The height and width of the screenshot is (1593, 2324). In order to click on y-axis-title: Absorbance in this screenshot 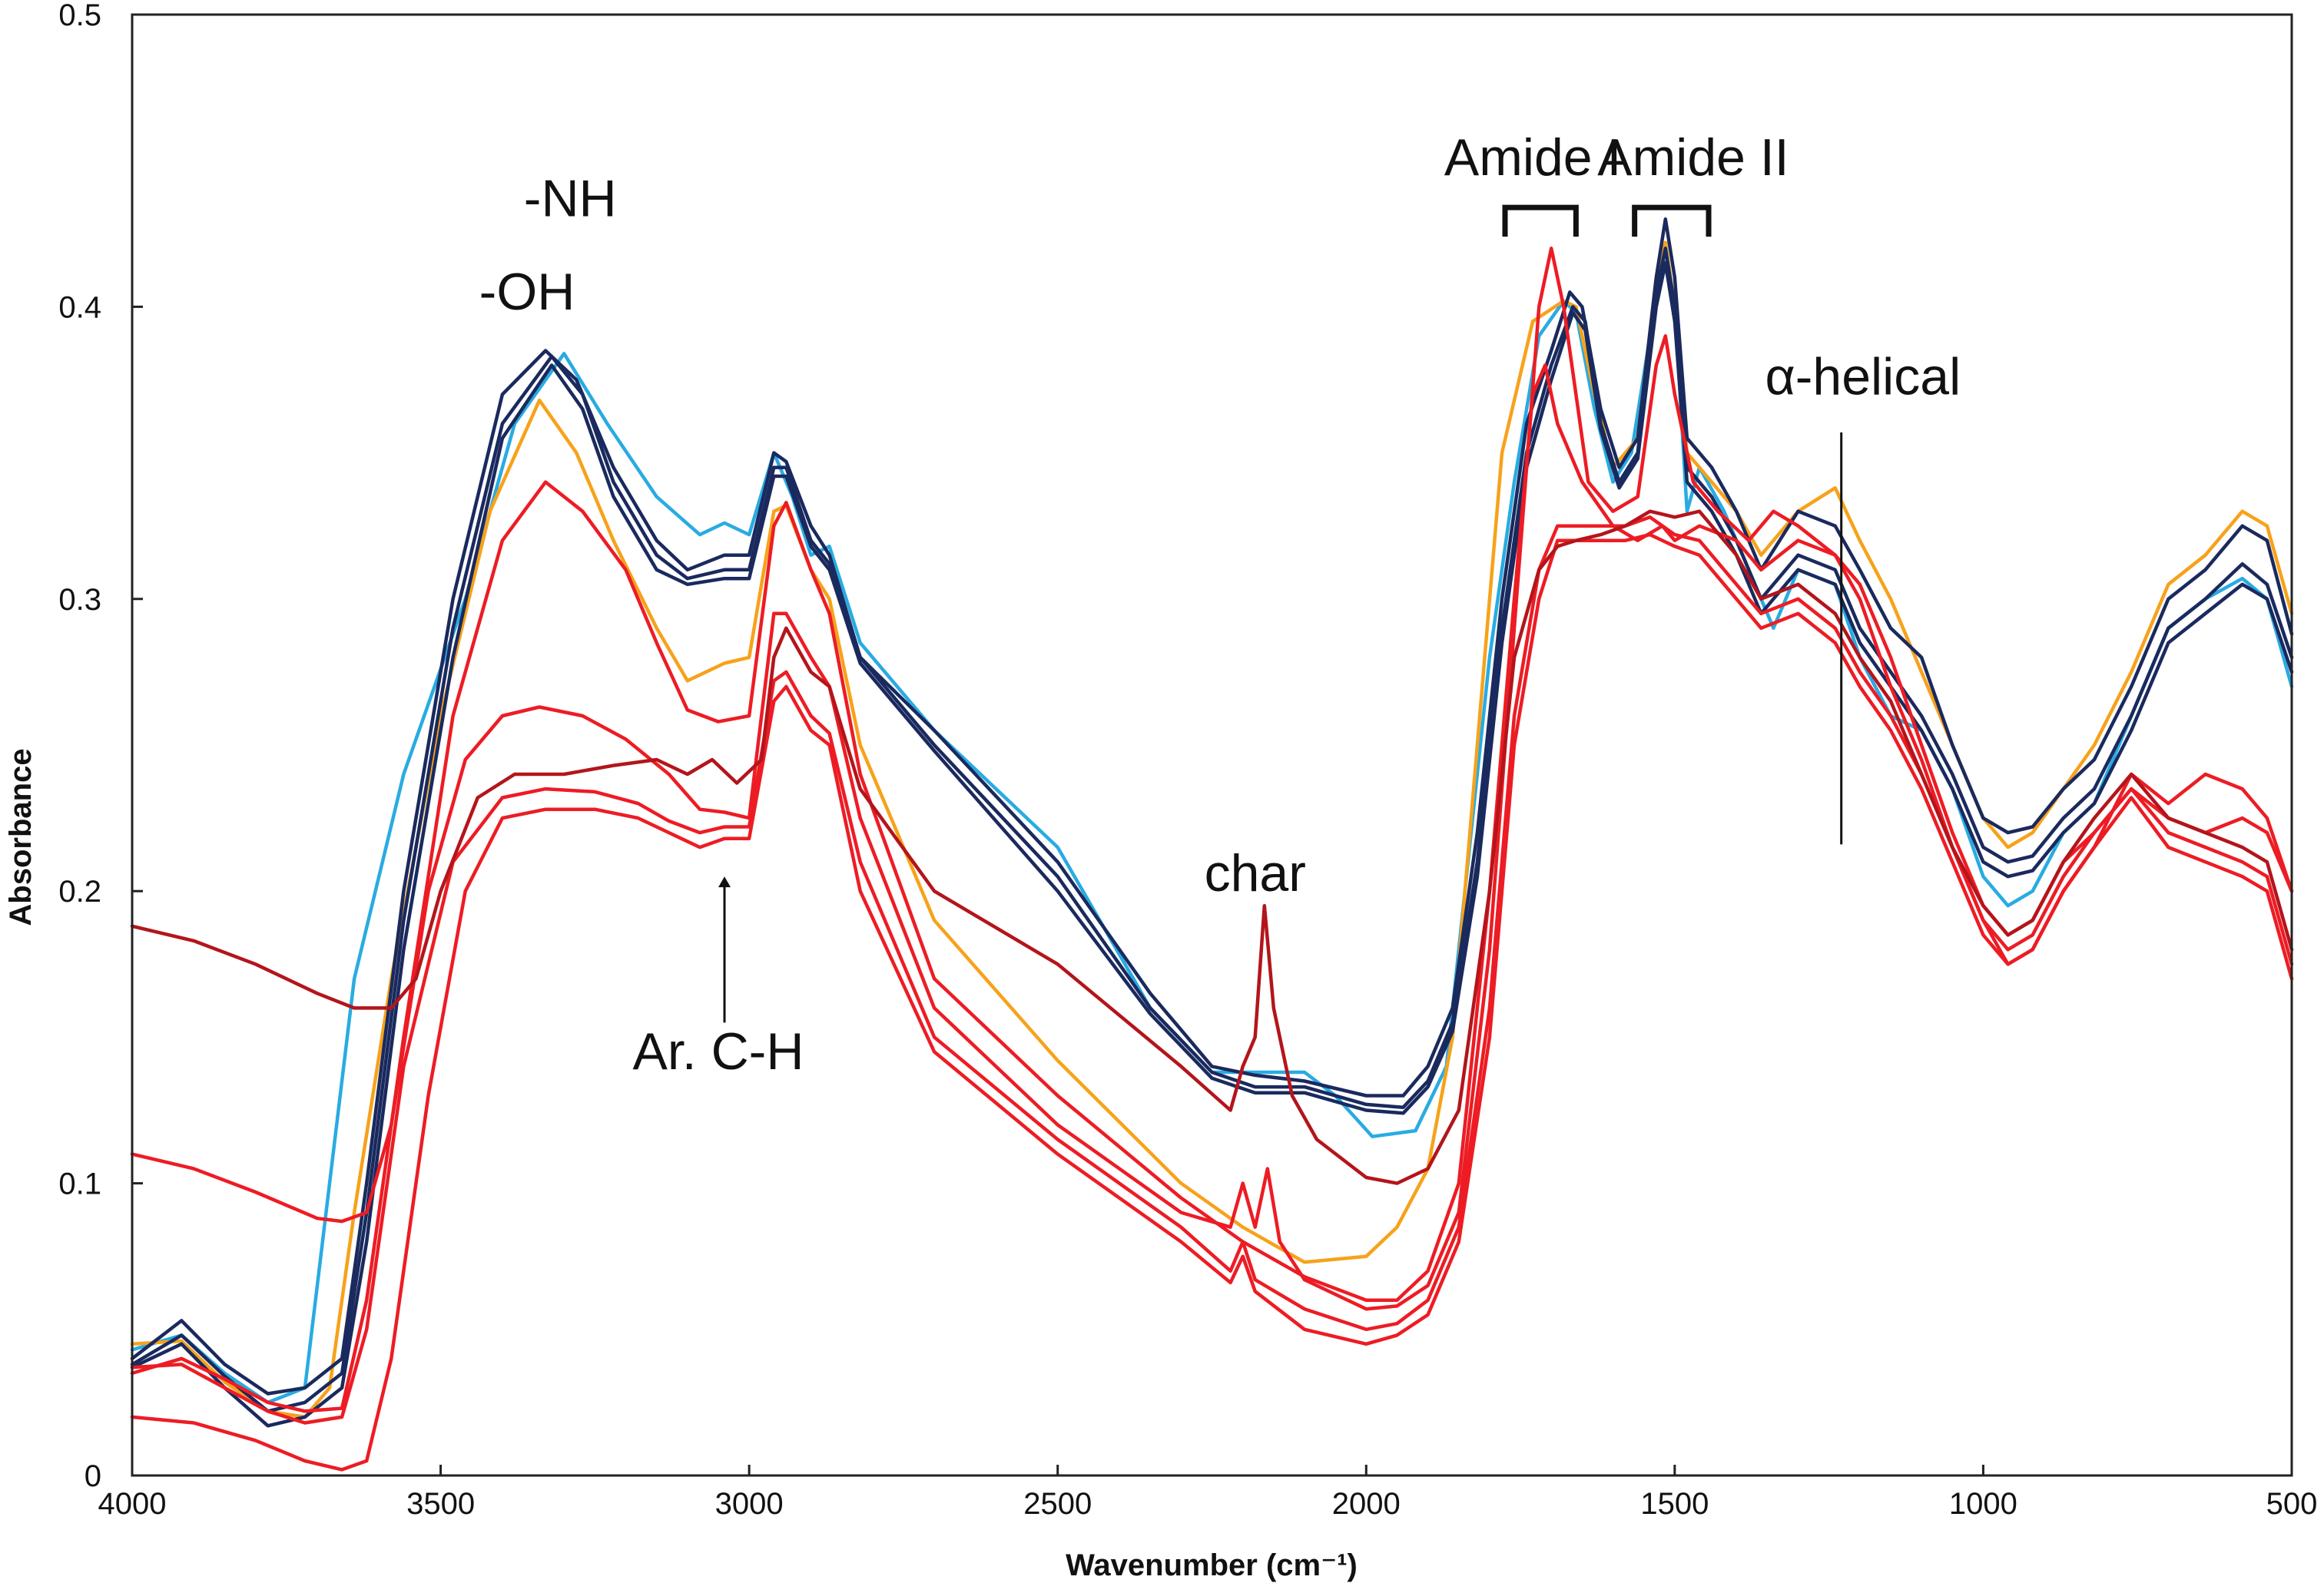, I will do `click(21, 837)`.